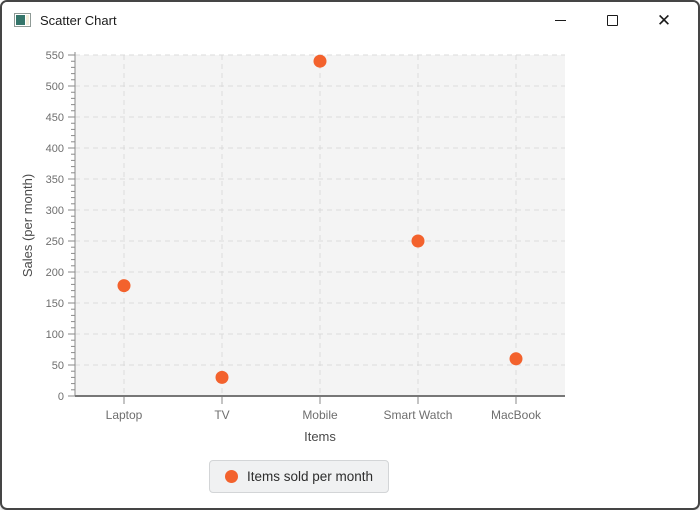 The image size is (700, 510). Describe the element at coordinates (27, 225) in the screenshot. I see `y-axis-title: Sales (per month)` at that location.